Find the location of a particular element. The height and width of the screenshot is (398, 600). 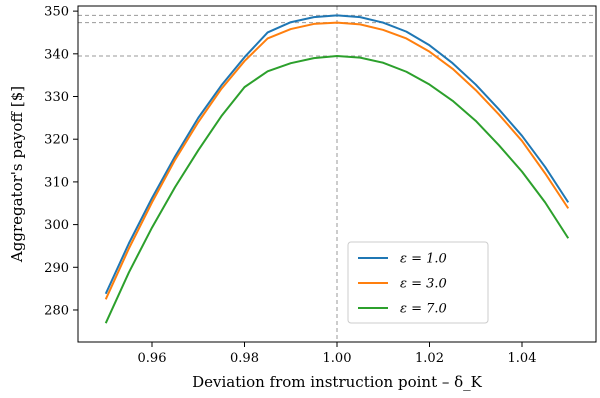

y-tick-label: 340 is located at coordinates (56, 54).